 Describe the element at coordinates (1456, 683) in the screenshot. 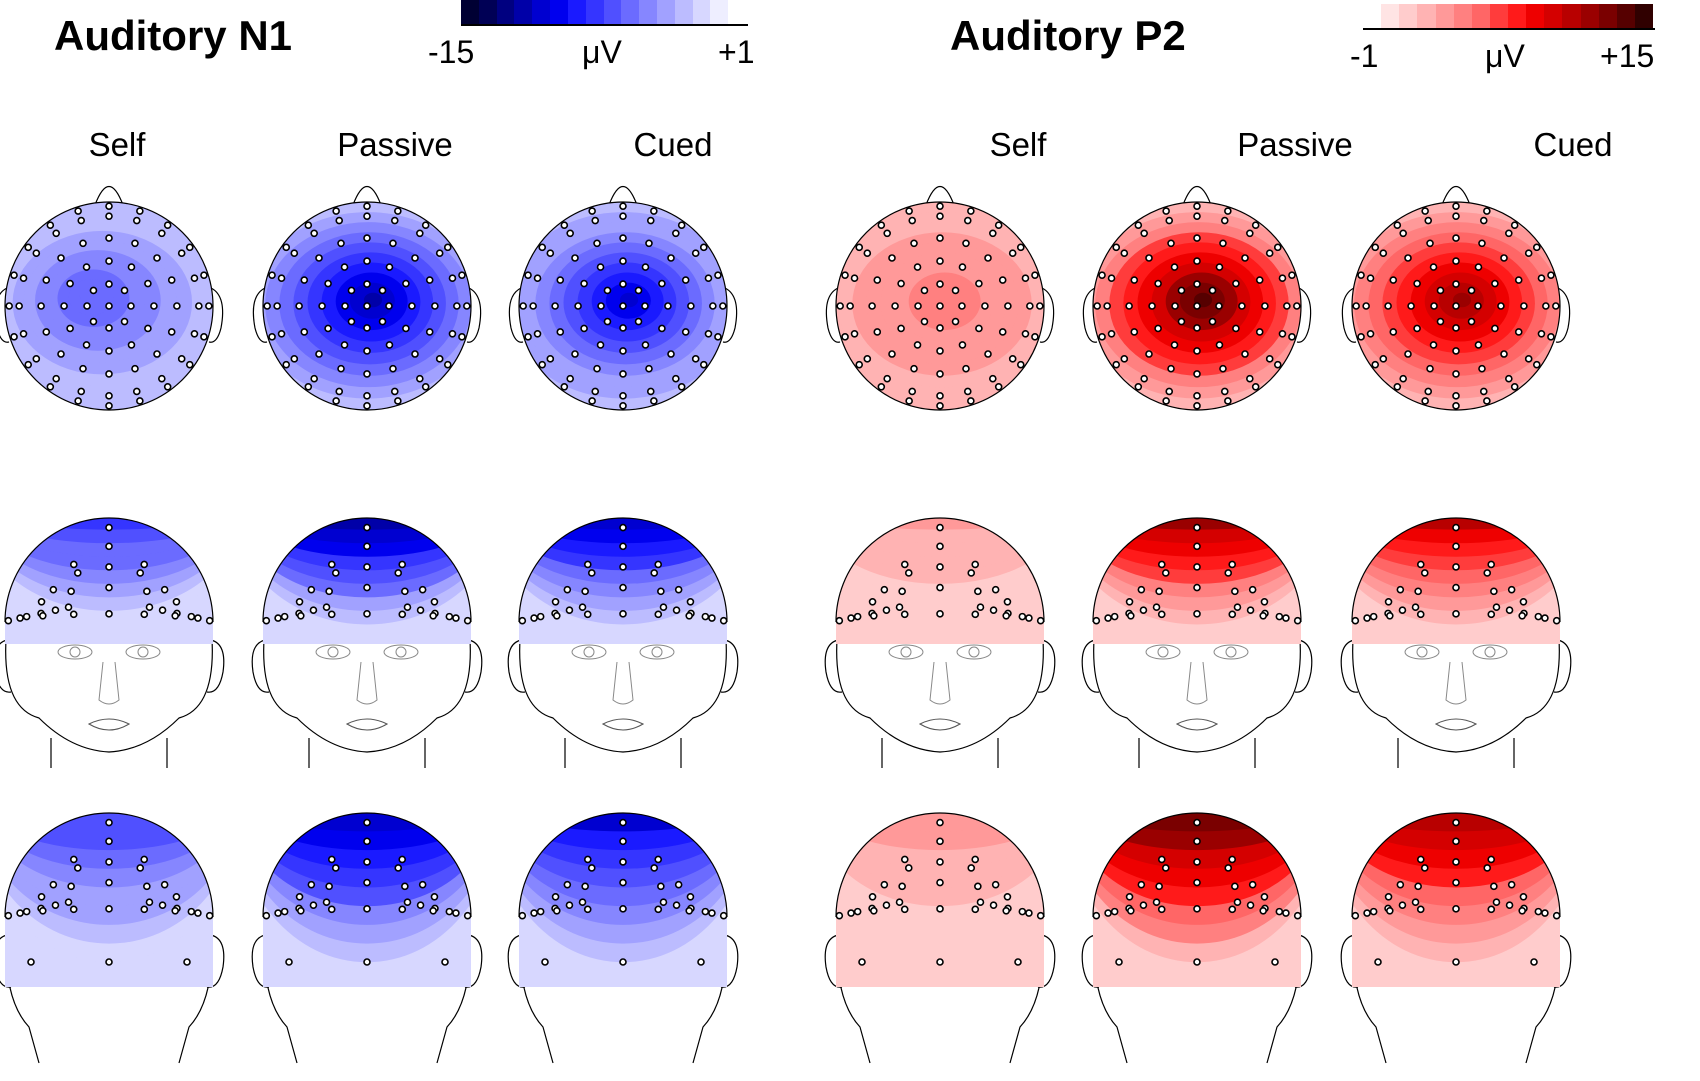

I see `nose-outline` at that location.